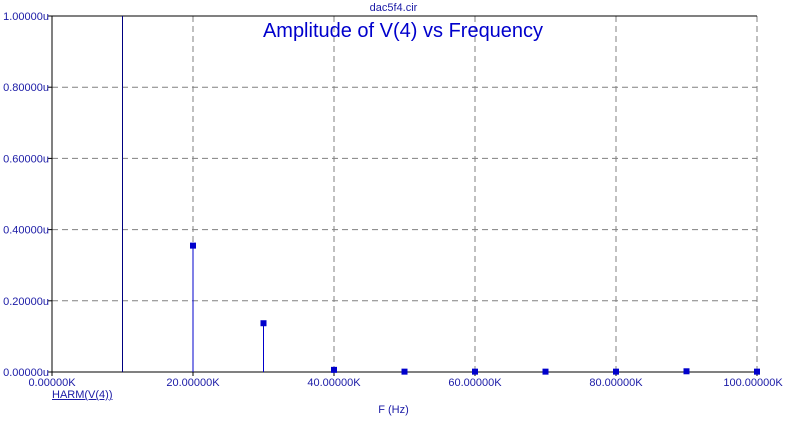 The width and height of the screenshot is (787, 421). What do you see at coordinates (26, 159) in the screenshot?
I see `y-tick-label: 0.60000u` at bounding box center [26, 159].